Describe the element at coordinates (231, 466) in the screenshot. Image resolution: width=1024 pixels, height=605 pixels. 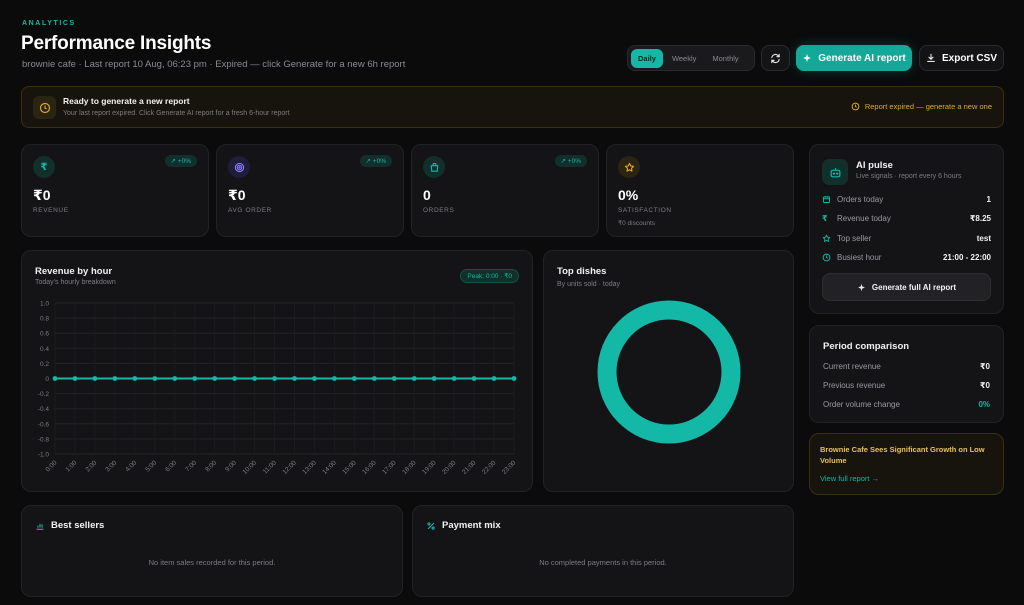
I see `x-tick-label: 9:00` at that location.